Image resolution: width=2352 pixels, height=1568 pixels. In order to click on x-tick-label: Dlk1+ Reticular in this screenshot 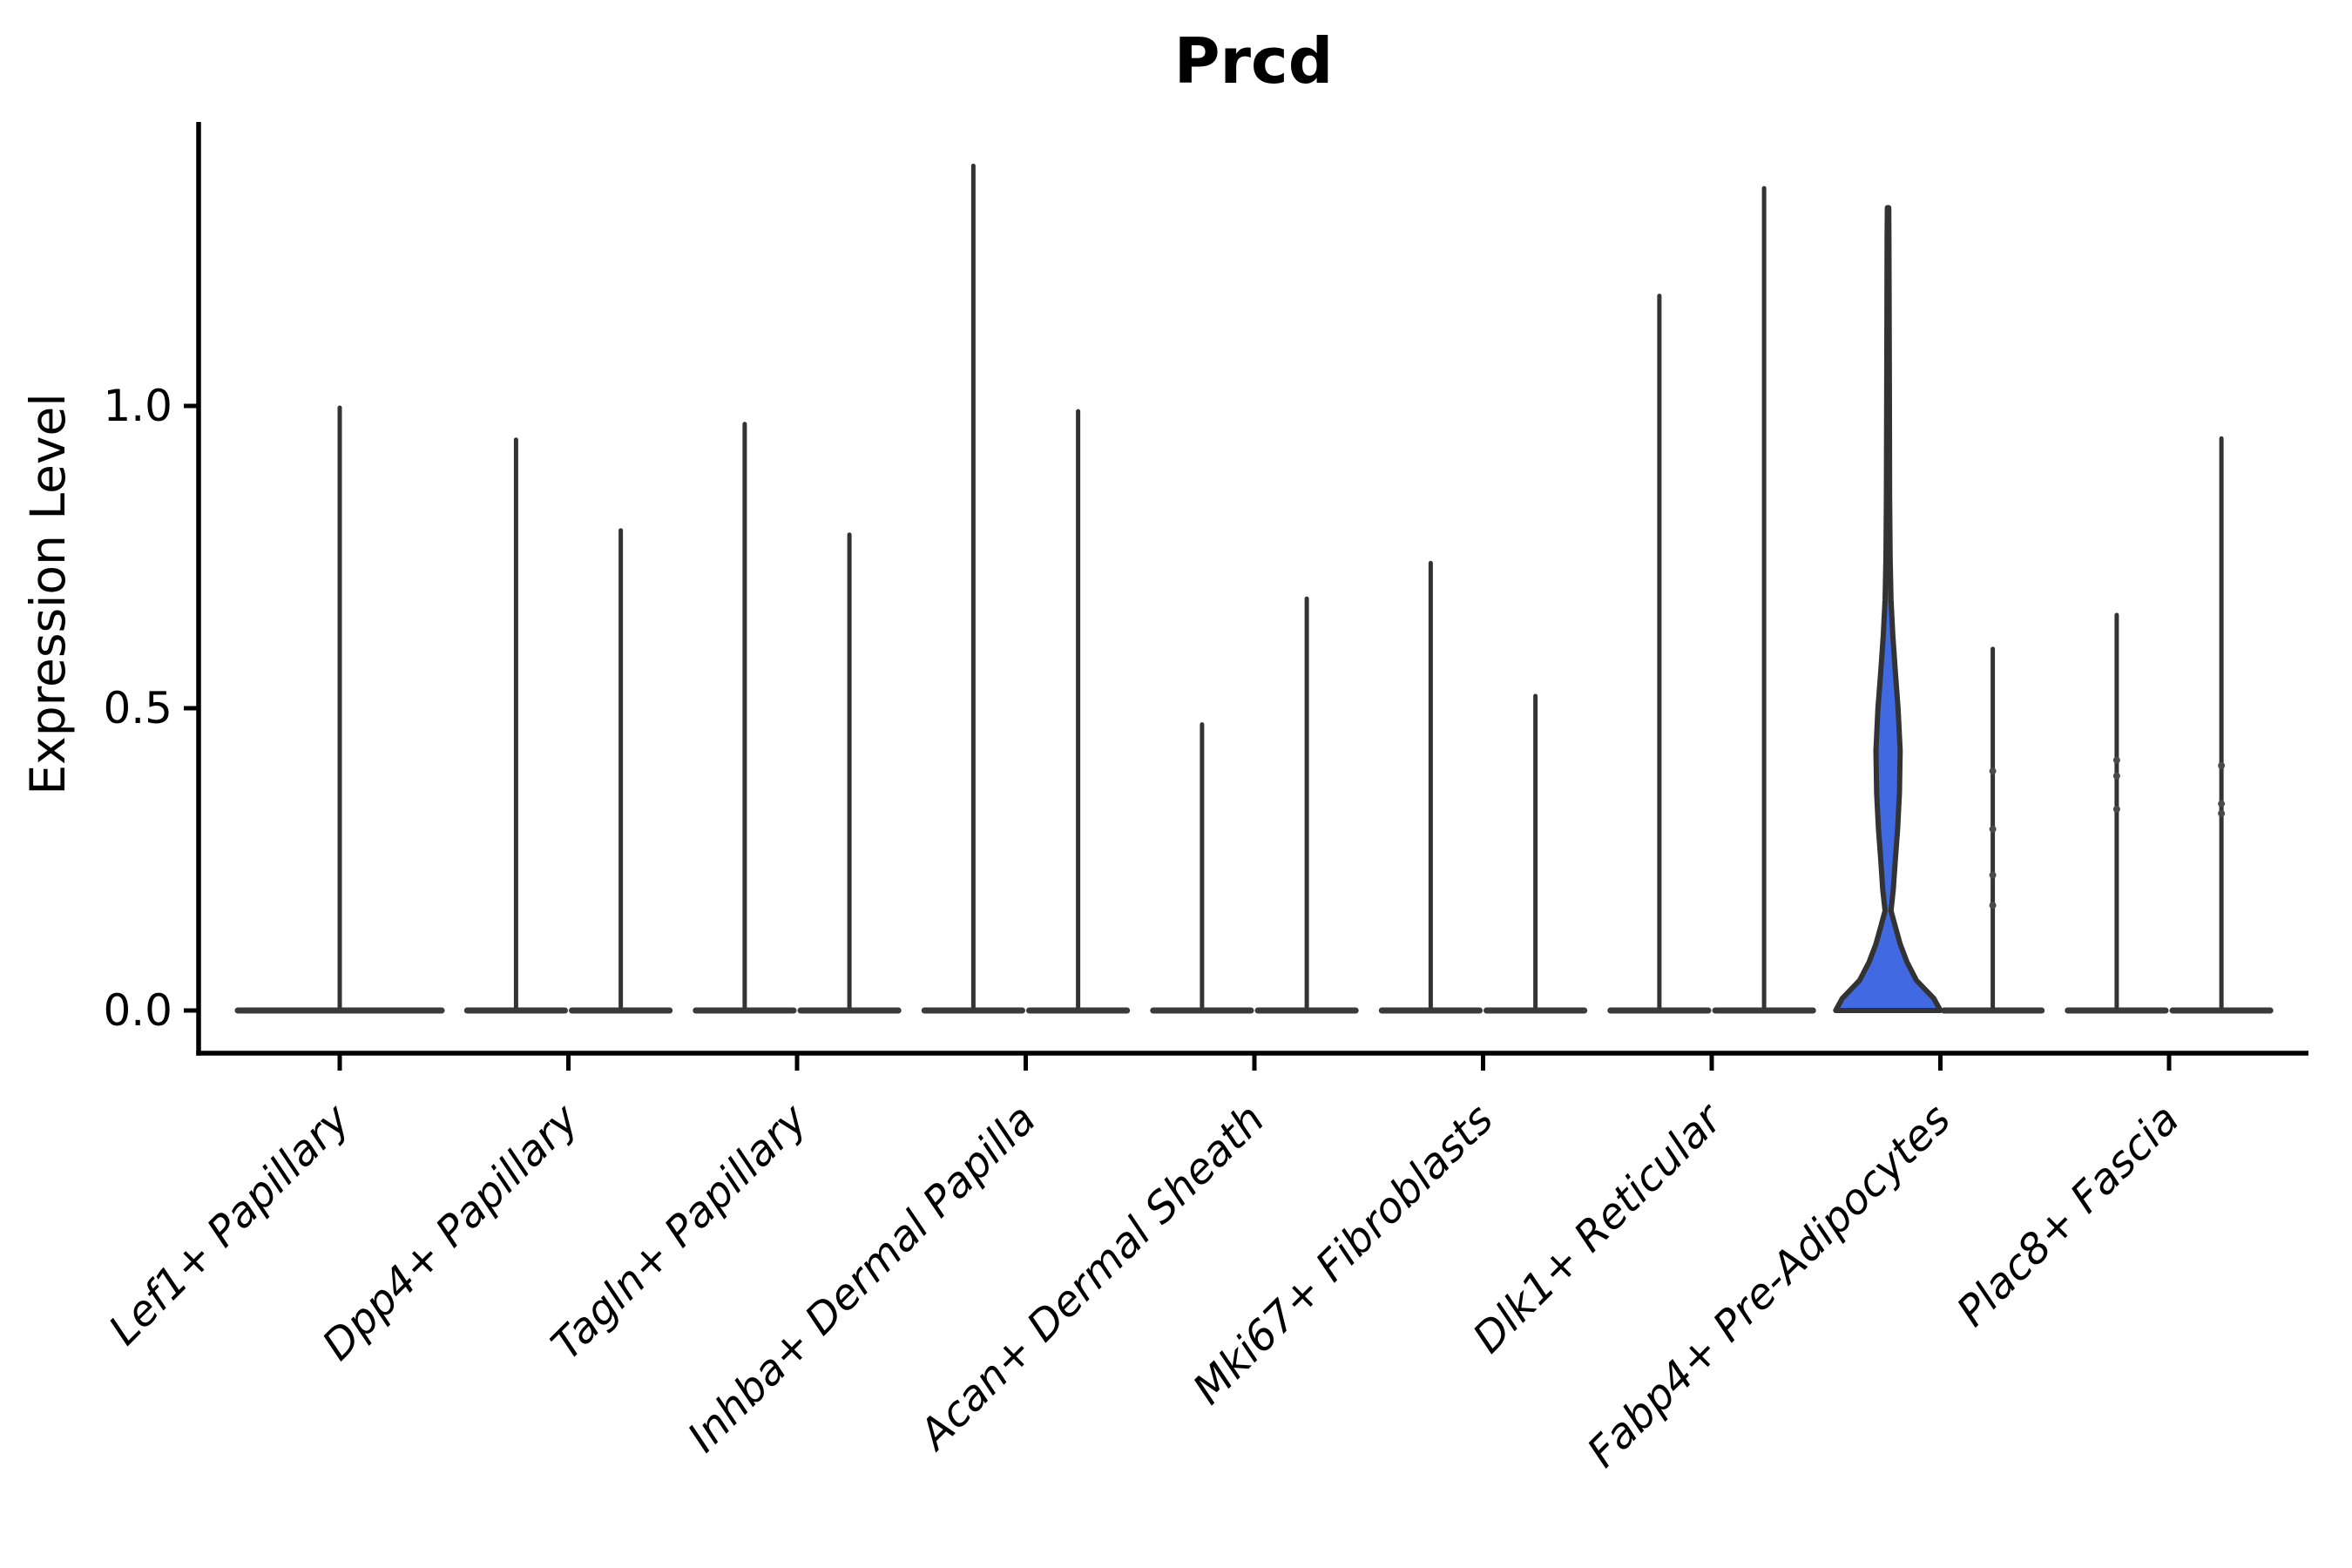, I will do `click(1598, 1228)`.